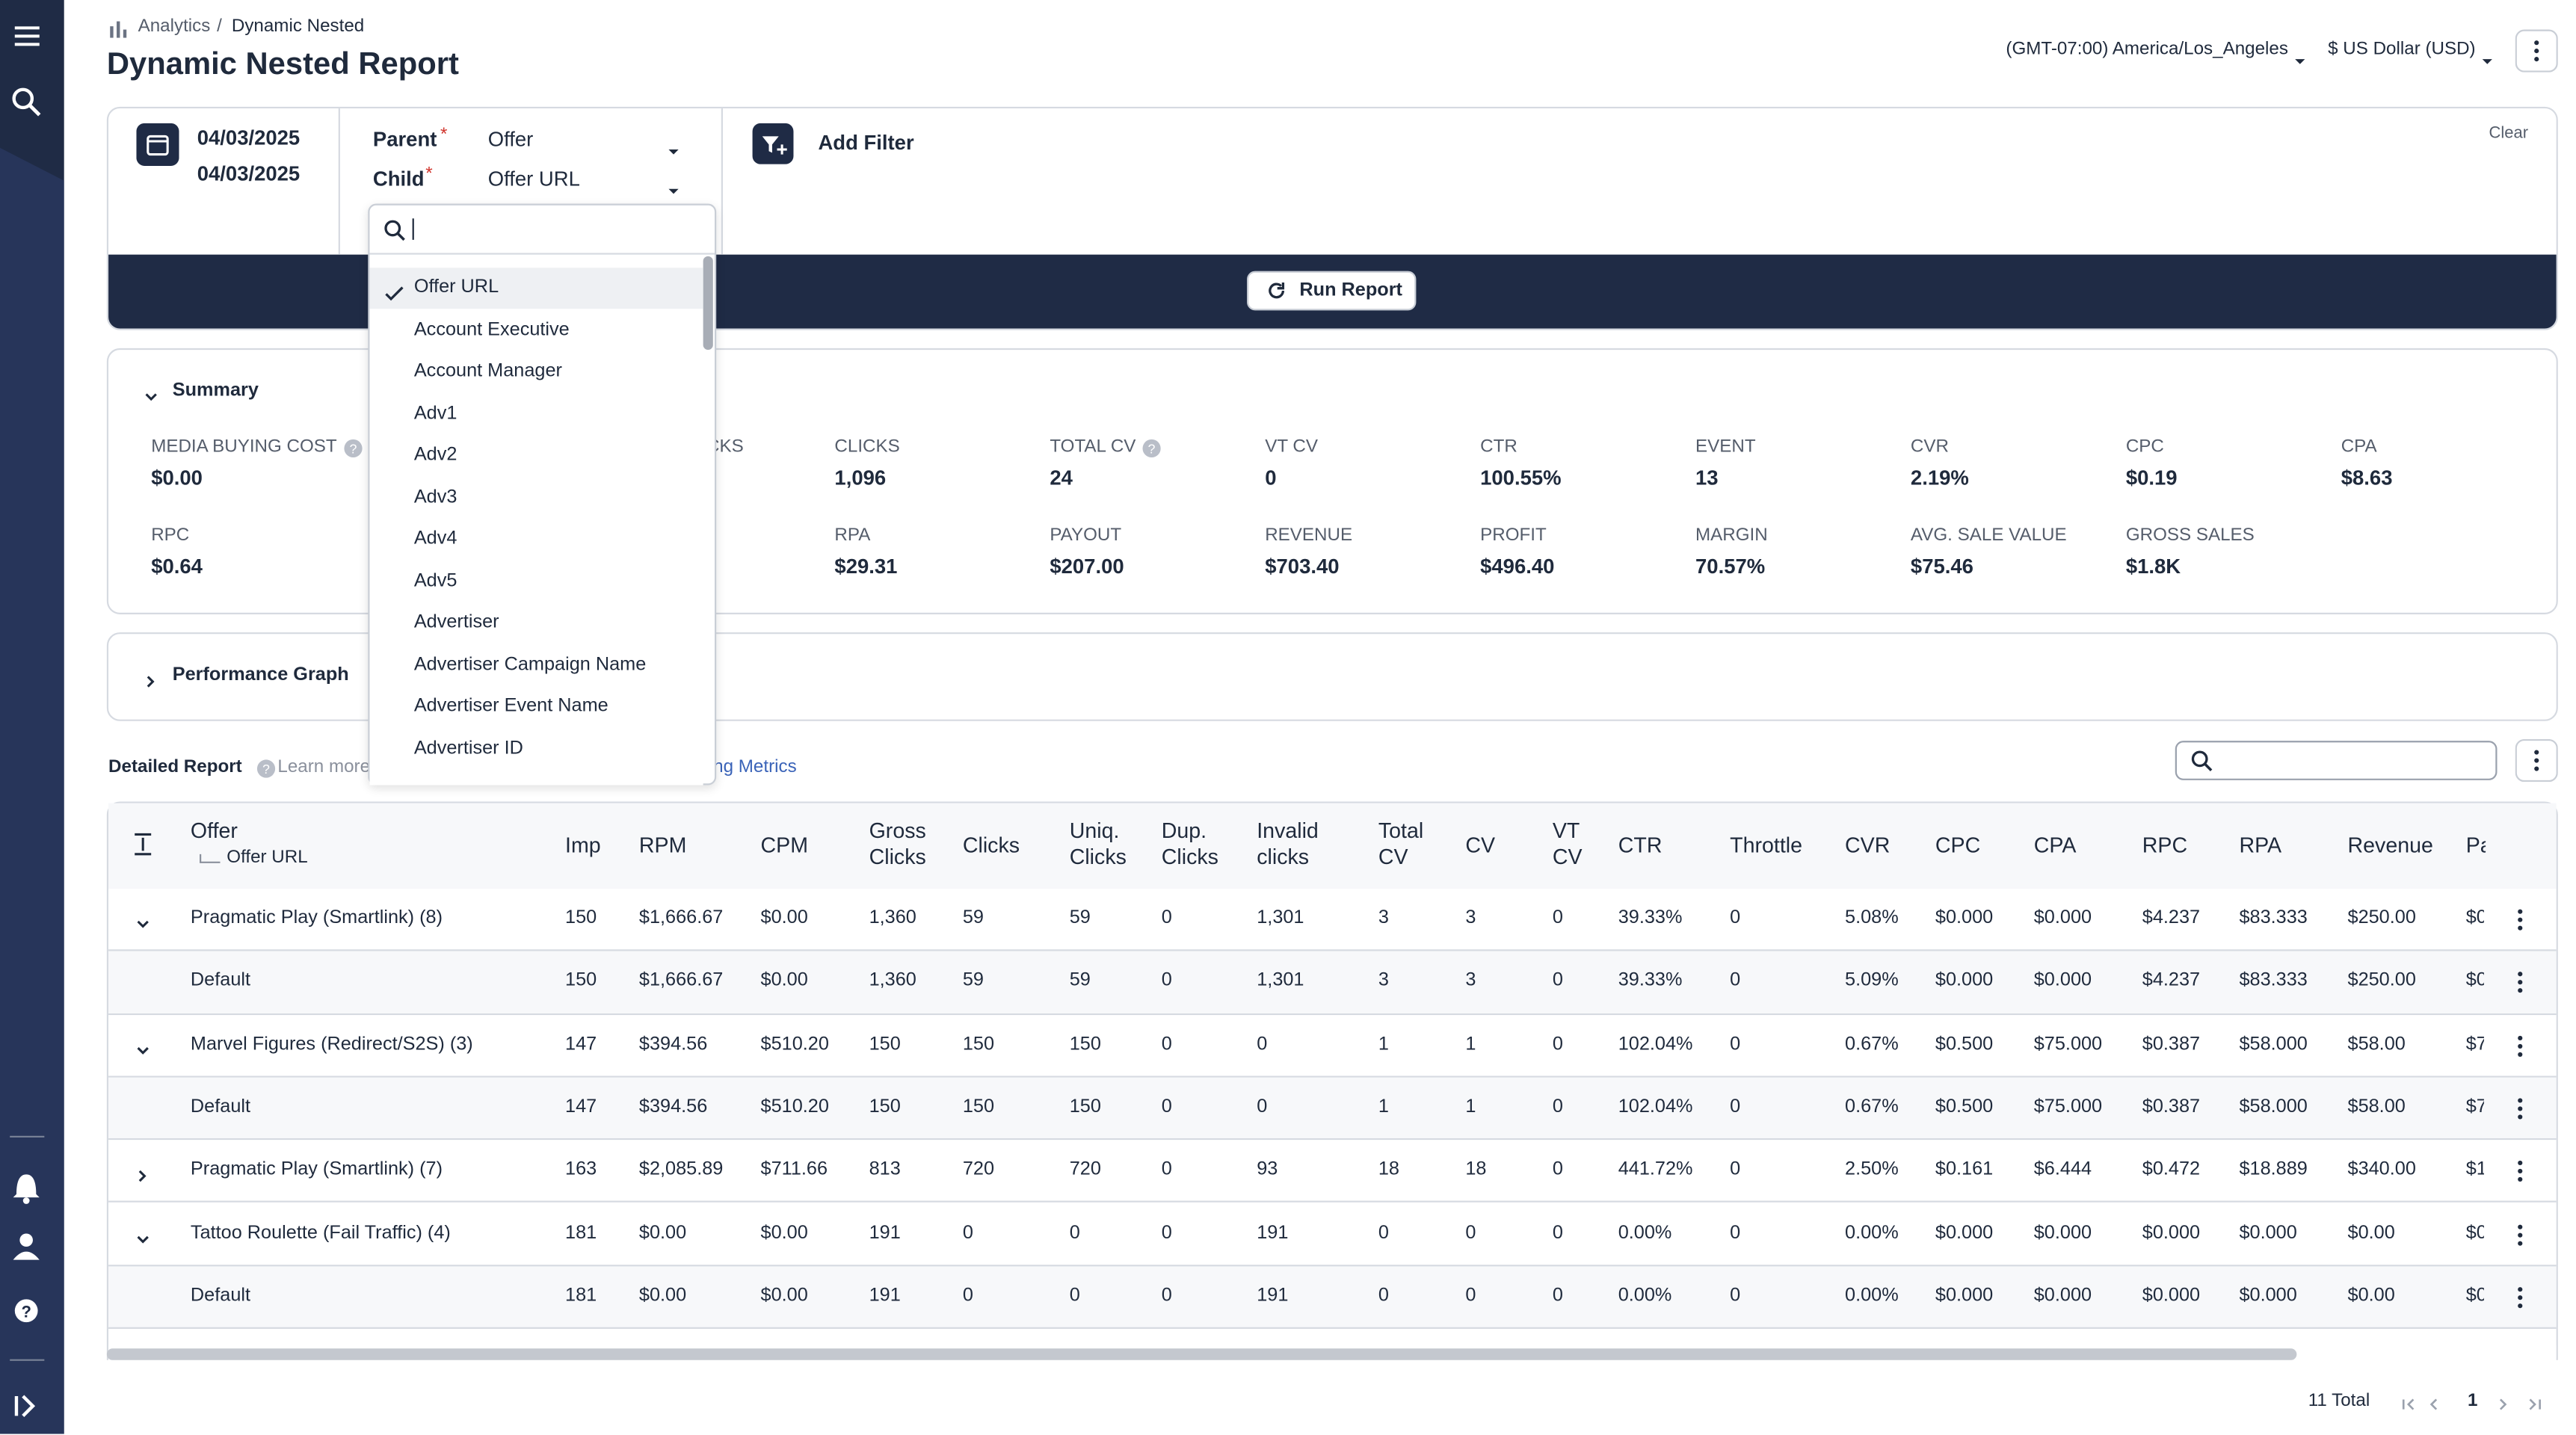 The width and height of the screenshot is (2576, 1435). I want to click on help-icon: ?, so click(353, 452).